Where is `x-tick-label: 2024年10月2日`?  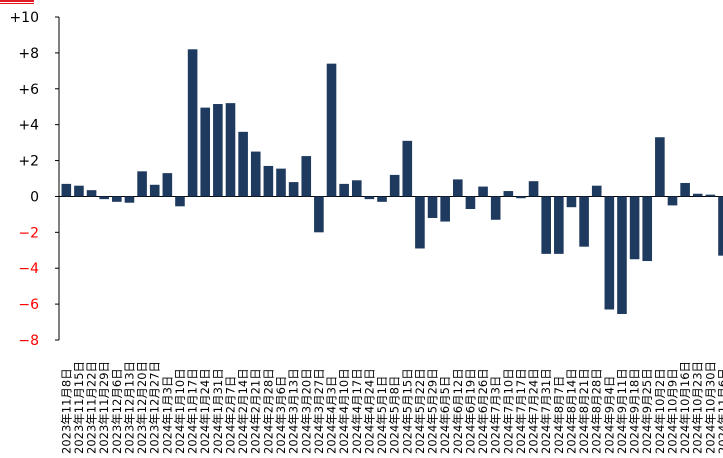
x-tick-label: 2024年10月2日 is located at coordinates (660, 411).